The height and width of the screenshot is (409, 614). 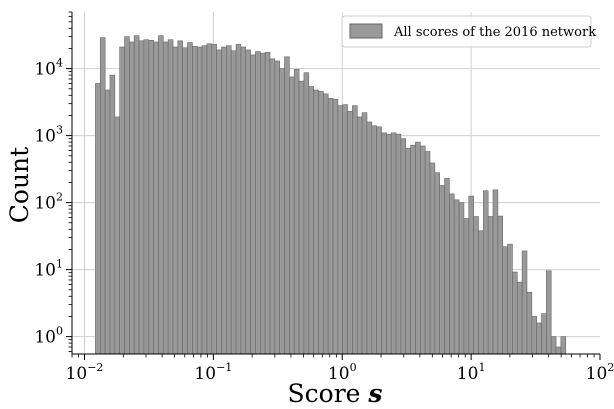 What do you see at coordinates (48, 269) in the screenshot?
I see `y-tick-label: 10¹` at bounding box center [48, 269].